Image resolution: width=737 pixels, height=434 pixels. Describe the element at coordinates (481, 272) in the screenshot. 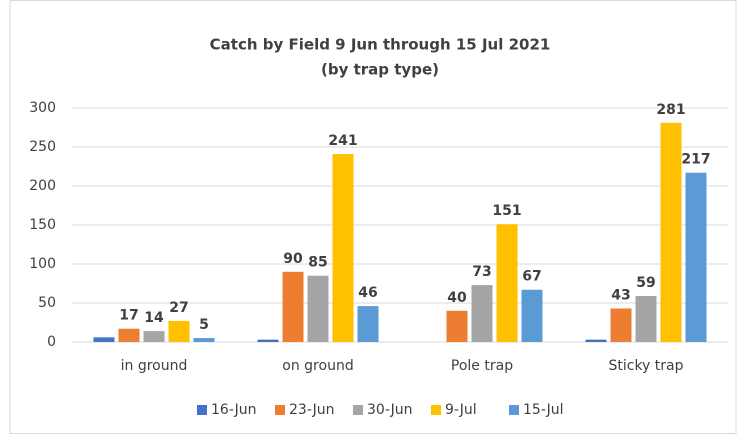

I see `data-label: 73` at that location.